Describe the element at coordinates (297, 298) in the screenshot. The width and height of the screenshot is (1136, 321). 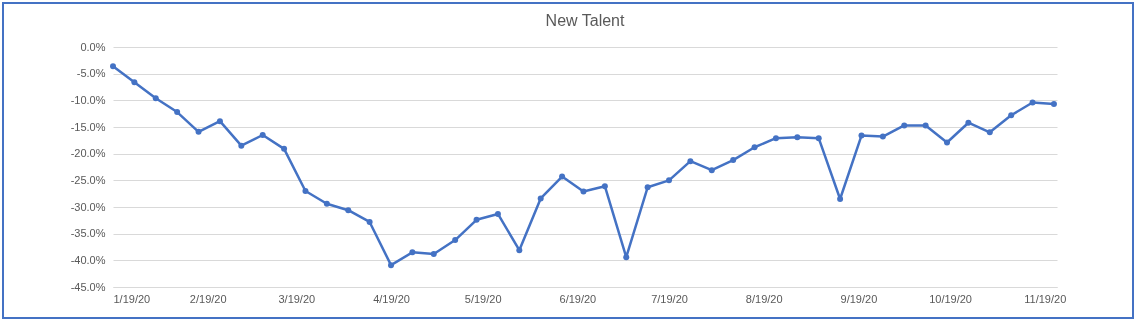
I see `x-tick-label: 3/19/20` at that location.